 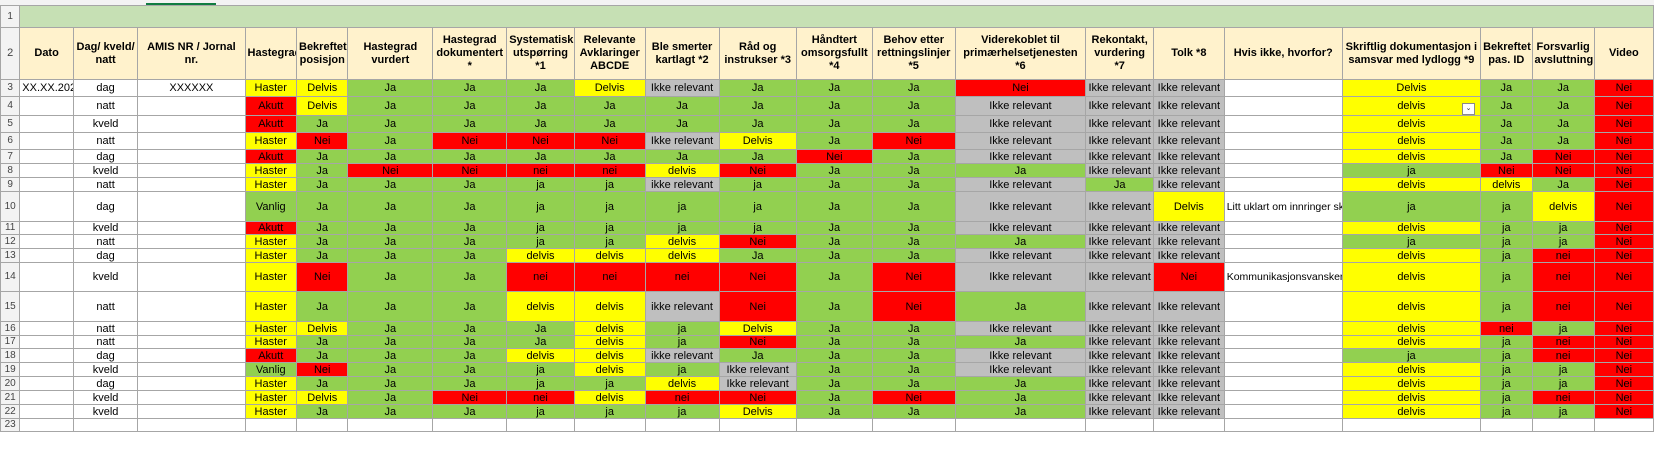 I want to click on table-cell: Delvis, so click(x=1411, y=88).